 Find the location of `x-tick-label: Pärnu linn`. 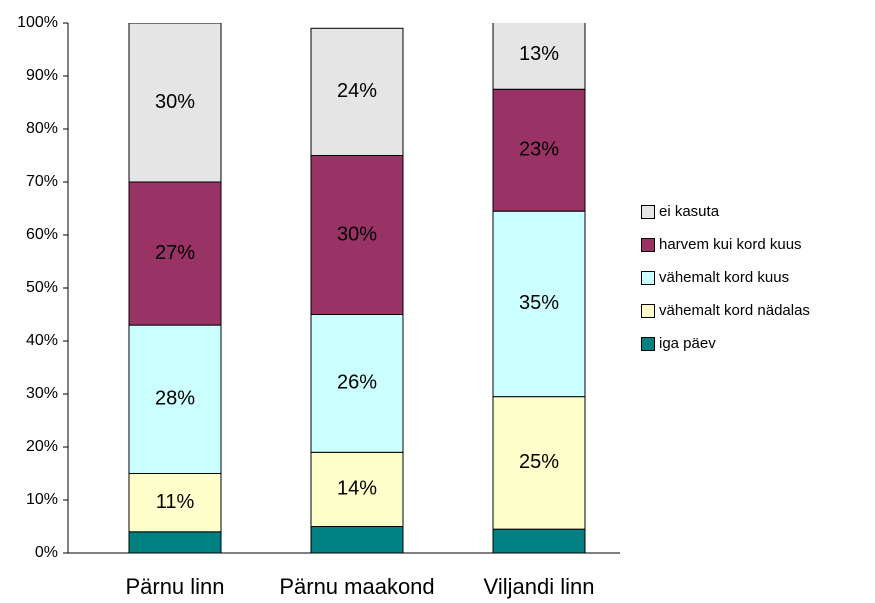

x-tick-label: Pärnu linn is located at coordinates (174, 586).